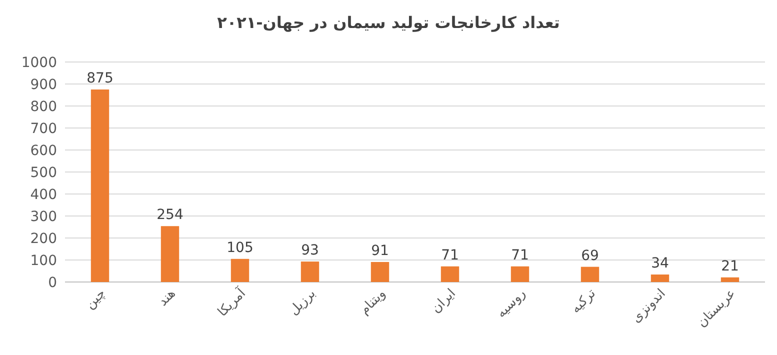 The width and height of the screenshot is (777, 355). Describe the element at coordinates (43, 173) in the screenshot. I see `y-tick-label: 500` at that location.